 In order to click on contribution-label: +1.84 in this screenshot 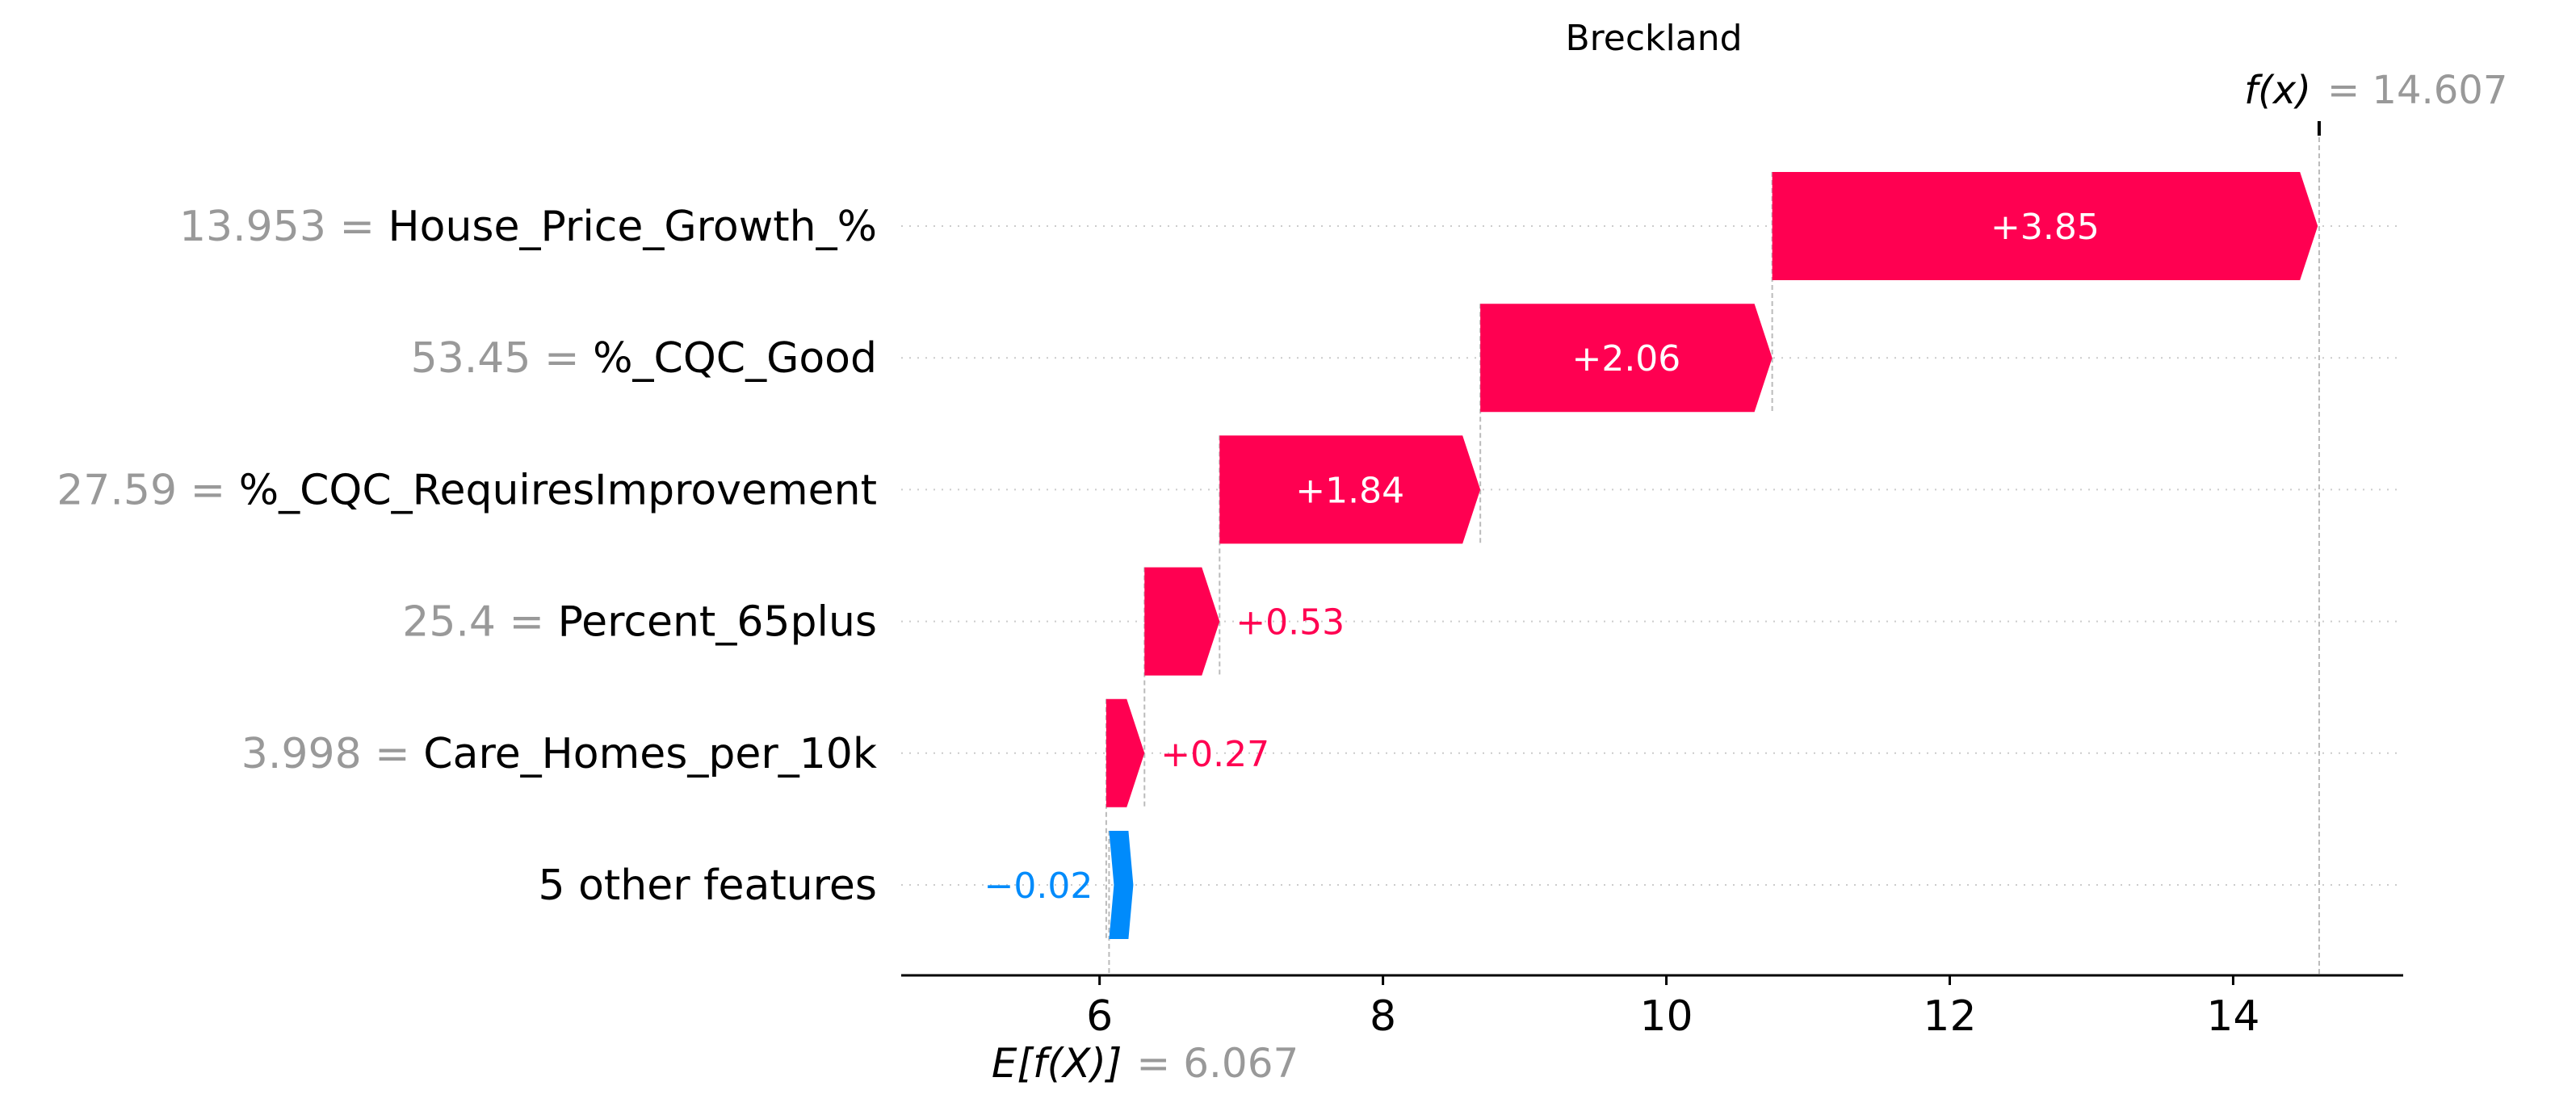, I will do `click(1349, 490)`.